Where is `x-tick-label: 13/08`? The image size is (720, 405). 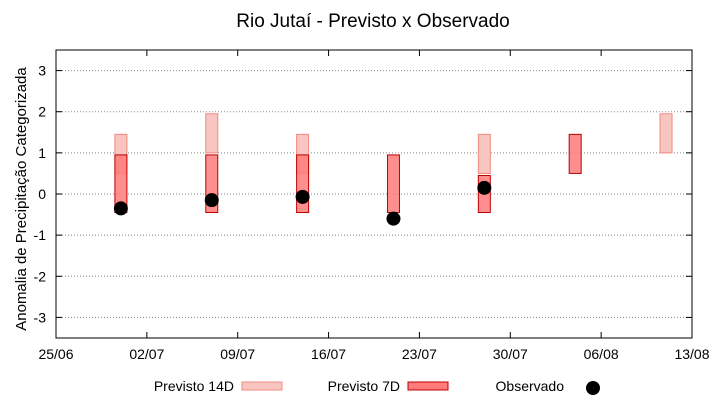 x-tick-label: 13/08 is located at coordinates (691, 354).